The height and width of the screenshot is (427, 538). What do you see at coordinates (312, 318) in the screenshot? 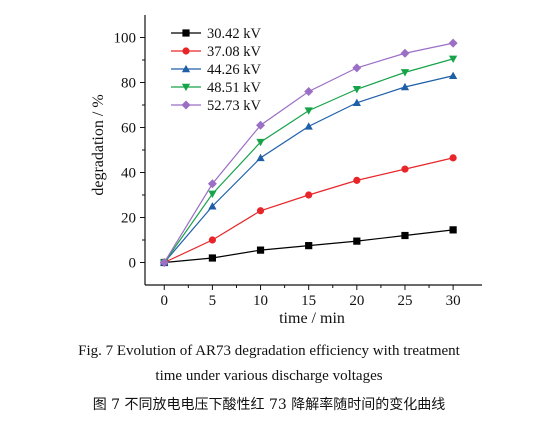
I see `x-axis-label: time / min` at bounding box center [312, 318].